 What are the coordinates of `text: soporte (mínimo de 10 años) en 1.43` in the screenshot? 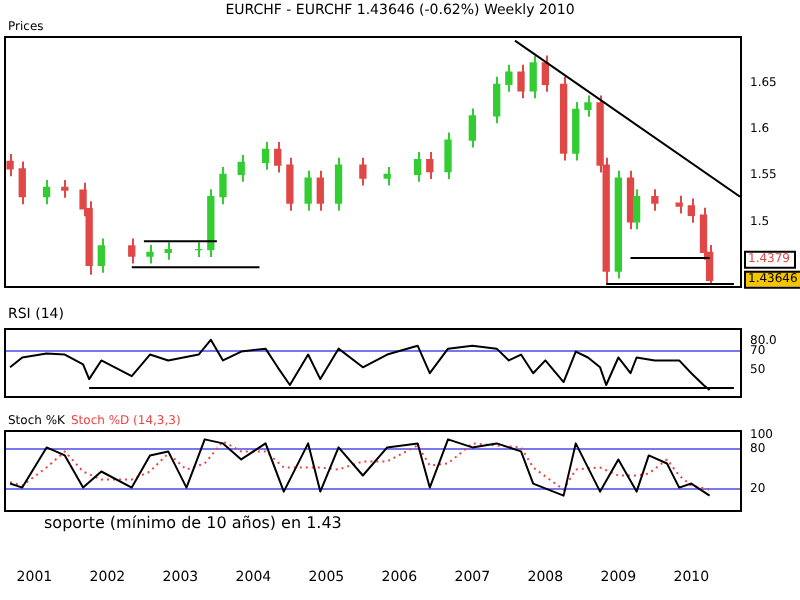 It's located at (193, 523).